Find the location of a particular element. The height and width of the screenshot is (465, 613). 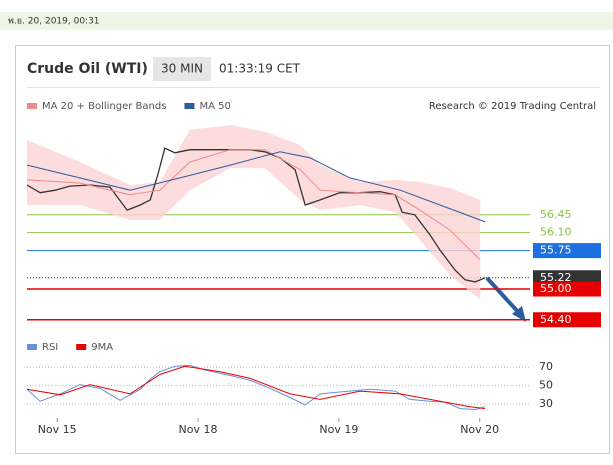

legend-label: 9MA is located at coordinates (102, 347).